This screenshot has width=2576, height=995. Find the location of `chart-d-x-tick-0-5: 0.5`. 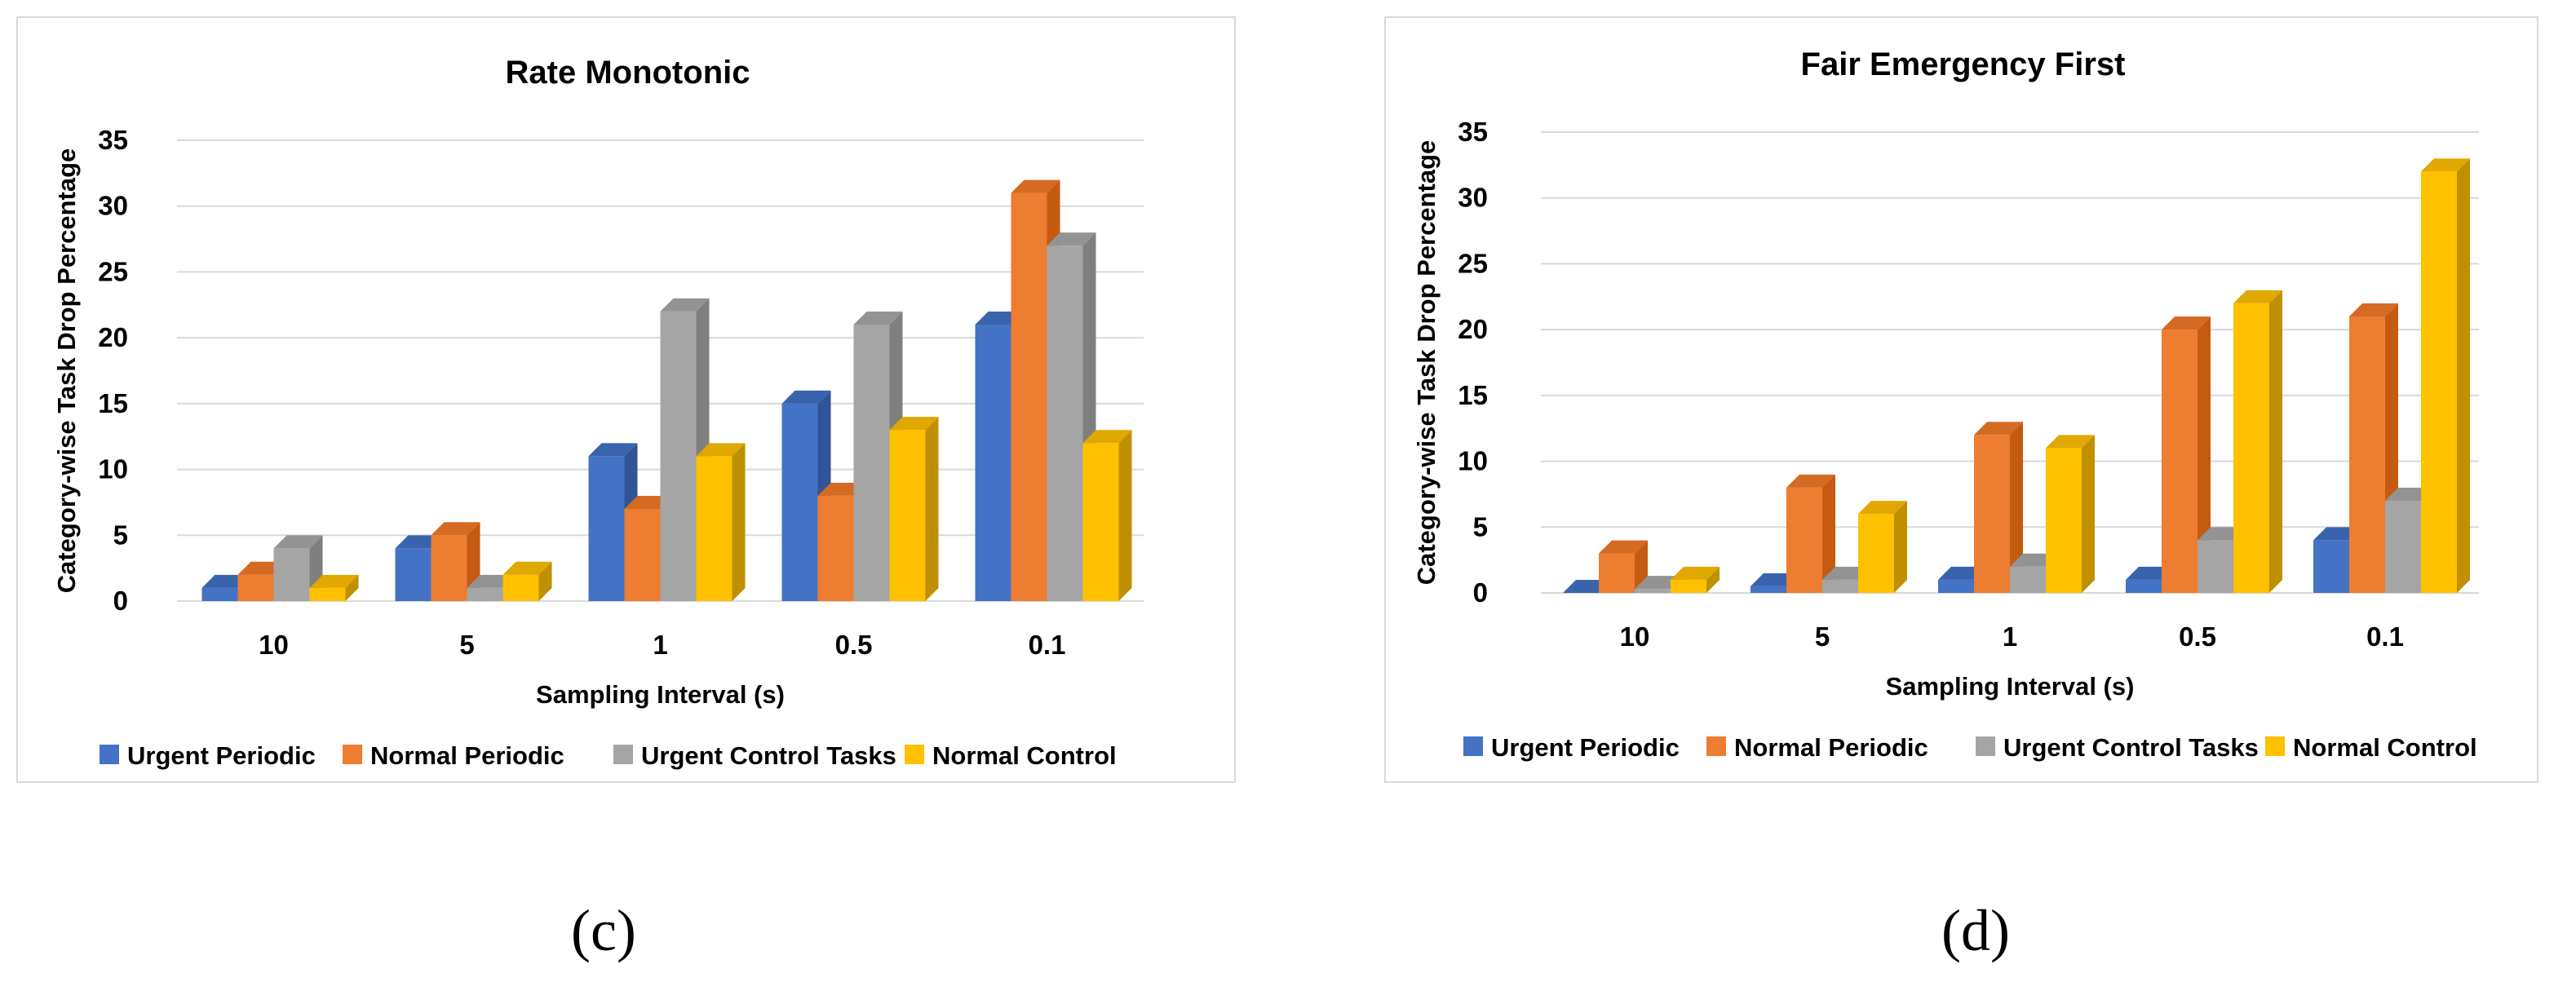

chart-d-x-tick-0-5: 0.5 is located at coordinates (2197, 636).